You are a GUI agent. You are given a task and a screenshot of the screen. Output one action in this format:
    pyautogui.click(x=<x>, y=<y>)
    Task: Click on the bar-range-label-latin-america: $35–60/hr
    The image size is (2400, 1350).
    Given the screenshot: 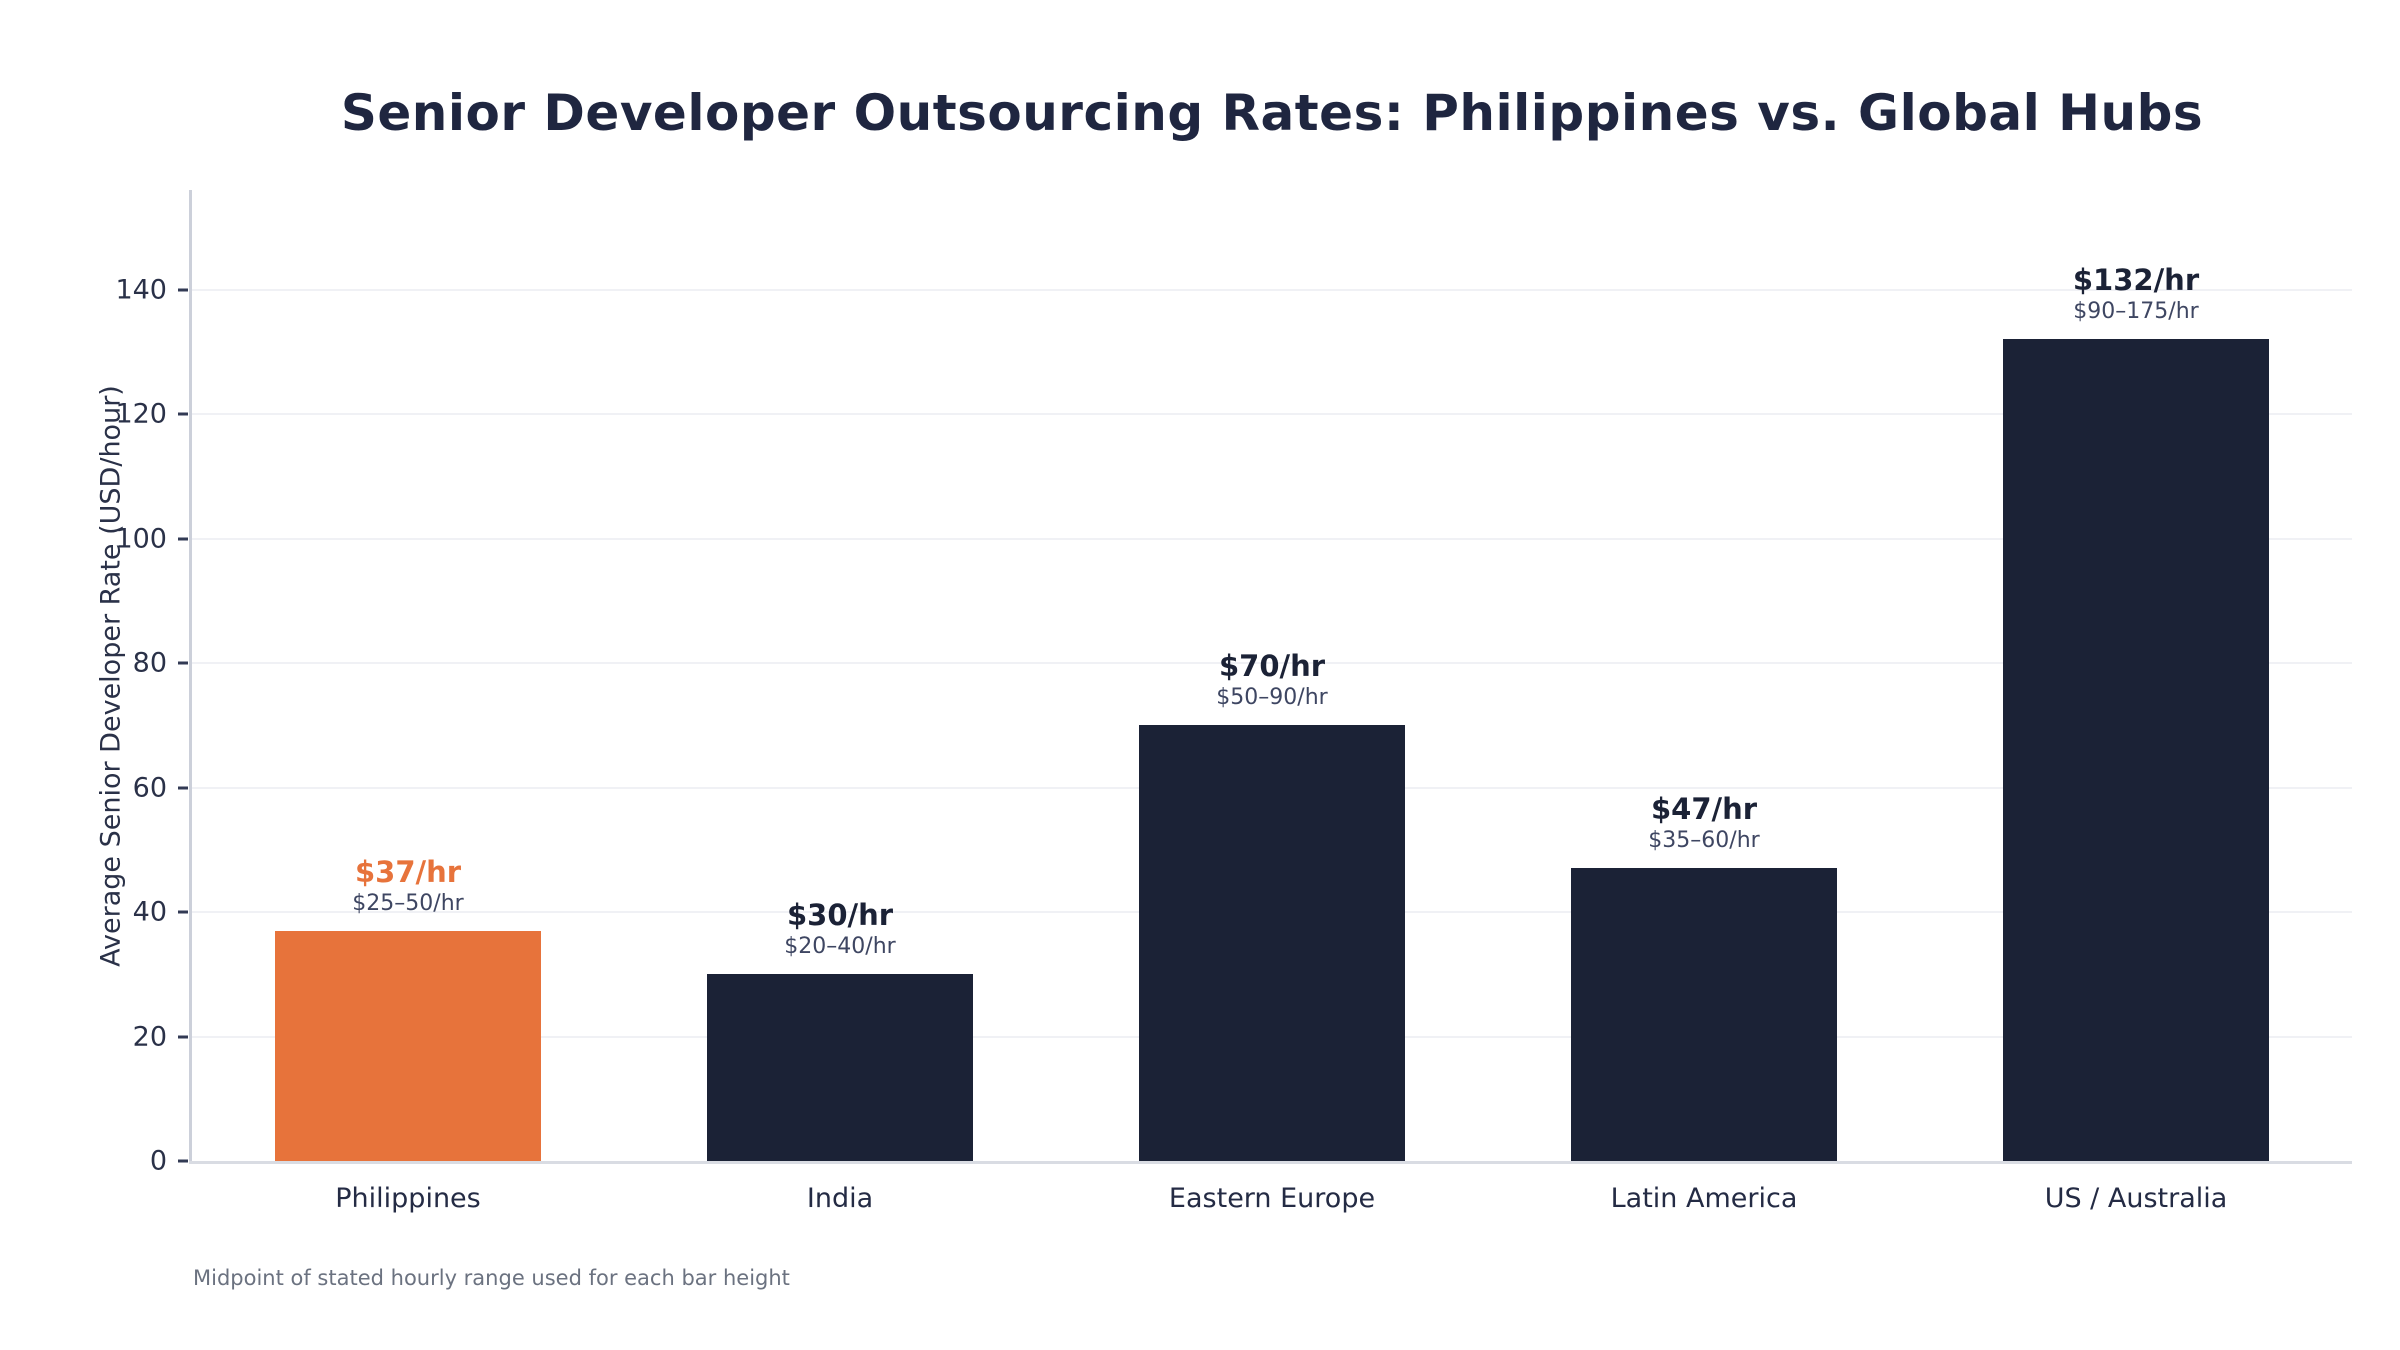 What is the action you would take?
    pyautogui.click(x=1704, y=841)
    